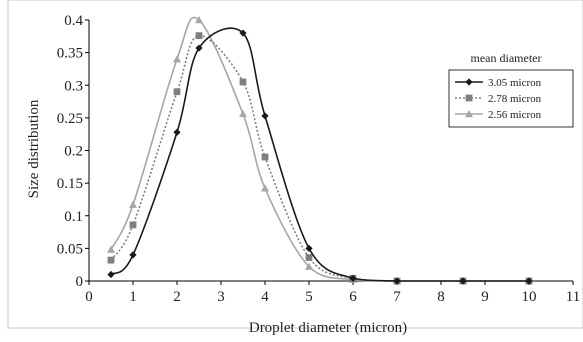  Describe the element at coordinates (221, 297) in the screenshot. I see `x-tick-label: 3` at that location.